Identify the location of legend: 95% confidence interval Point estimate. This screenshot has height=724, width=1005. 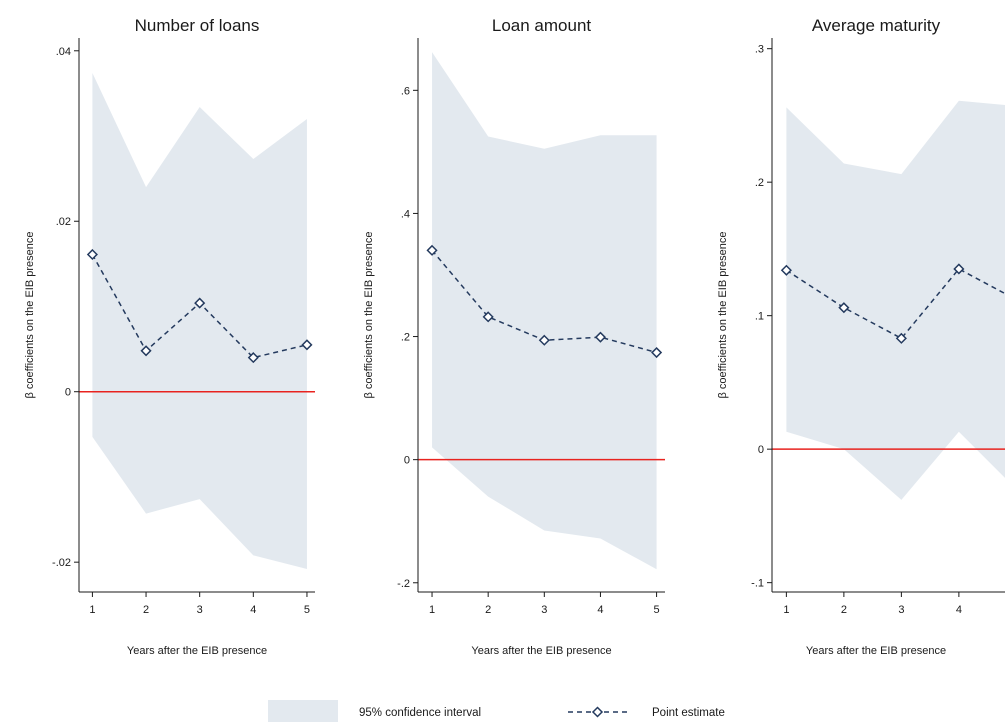
(496, 711).